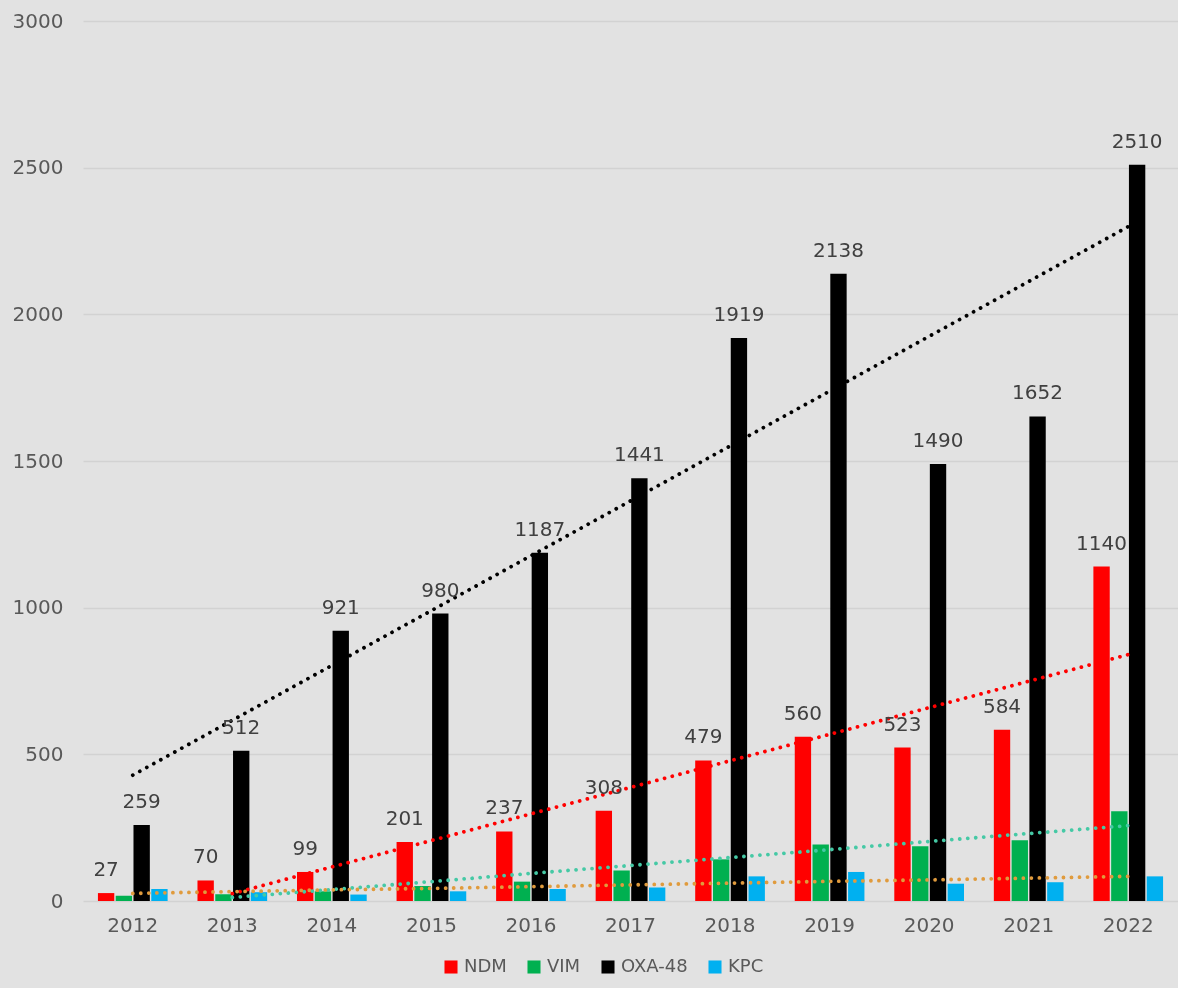 This screenshot has width=1178, height=988. I want to click on data-label: 1652, so click(1038, 392).